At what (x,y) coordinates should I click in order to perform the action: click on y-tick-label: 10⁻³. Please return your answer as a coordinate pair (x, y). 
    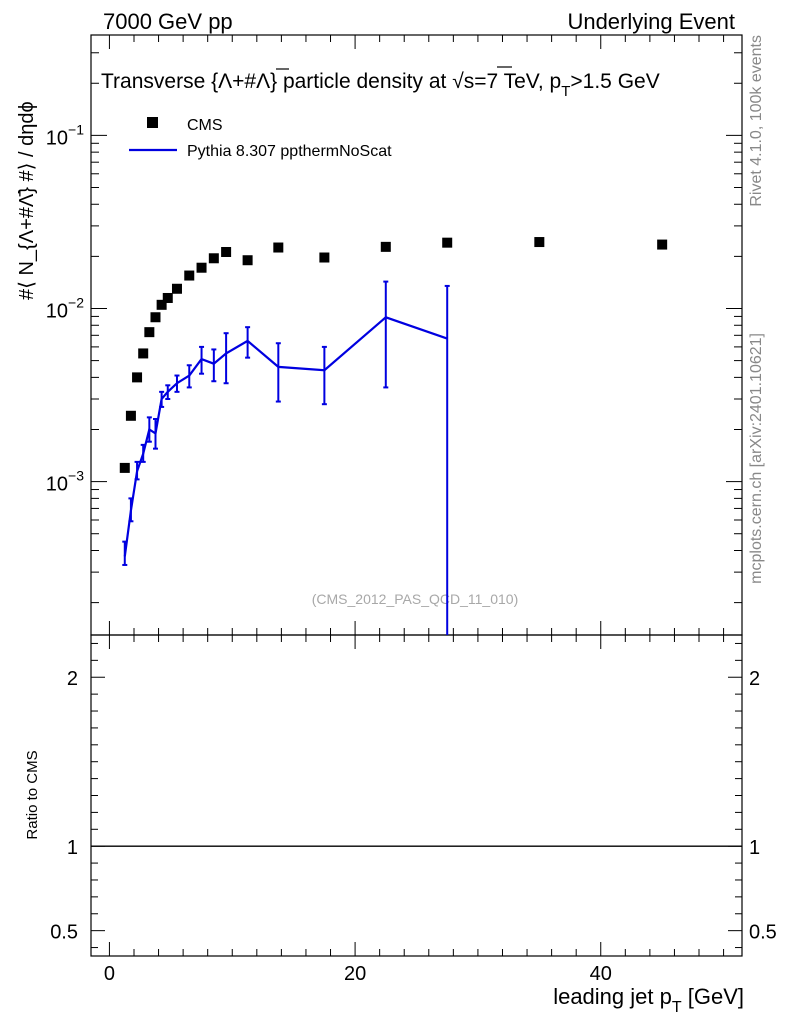
    Looking at the image, I should click on (65, 482).